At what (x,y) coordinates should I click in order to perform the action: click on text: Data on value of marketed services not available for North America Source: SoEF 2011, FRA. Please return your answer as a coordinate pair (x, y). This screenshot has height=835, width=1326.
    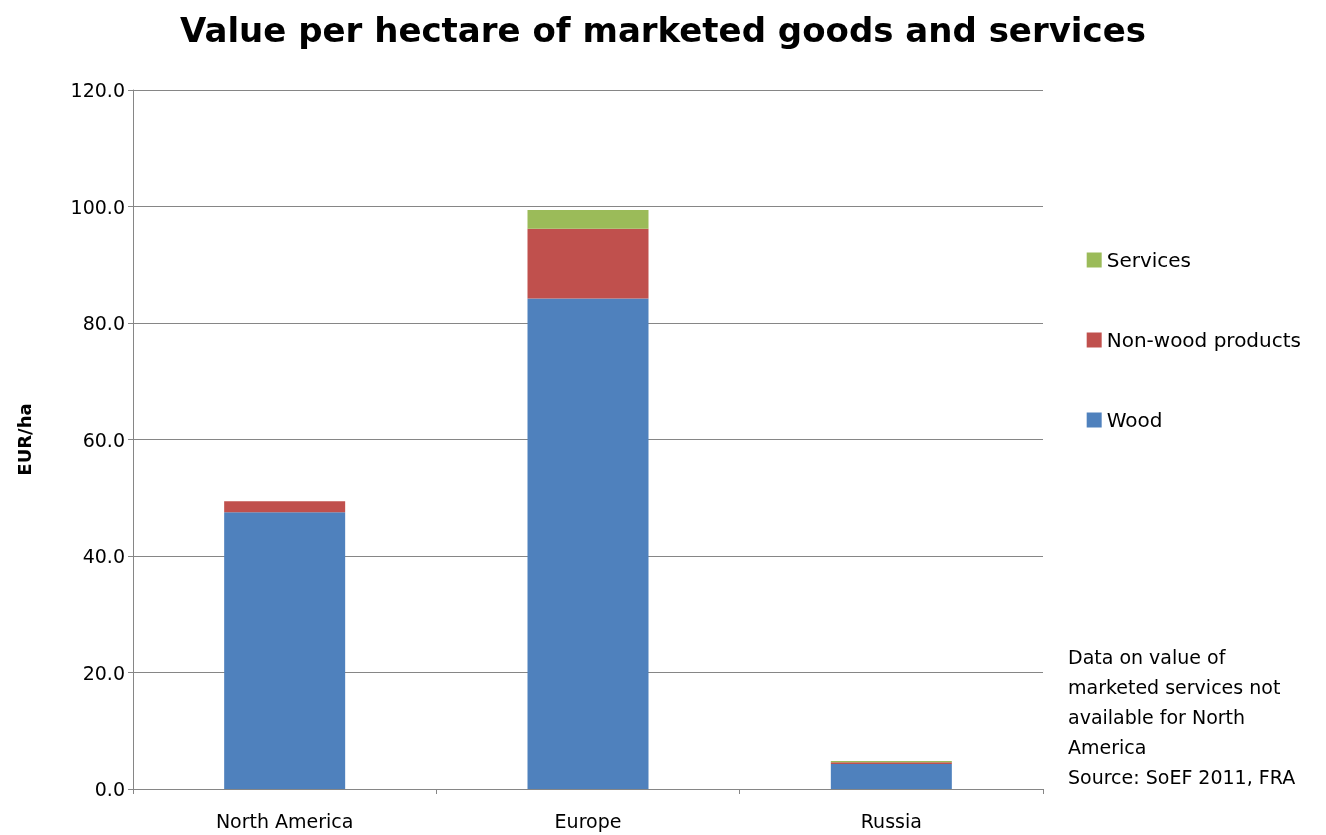
    Looking at the image, I should click on (1182, 717).